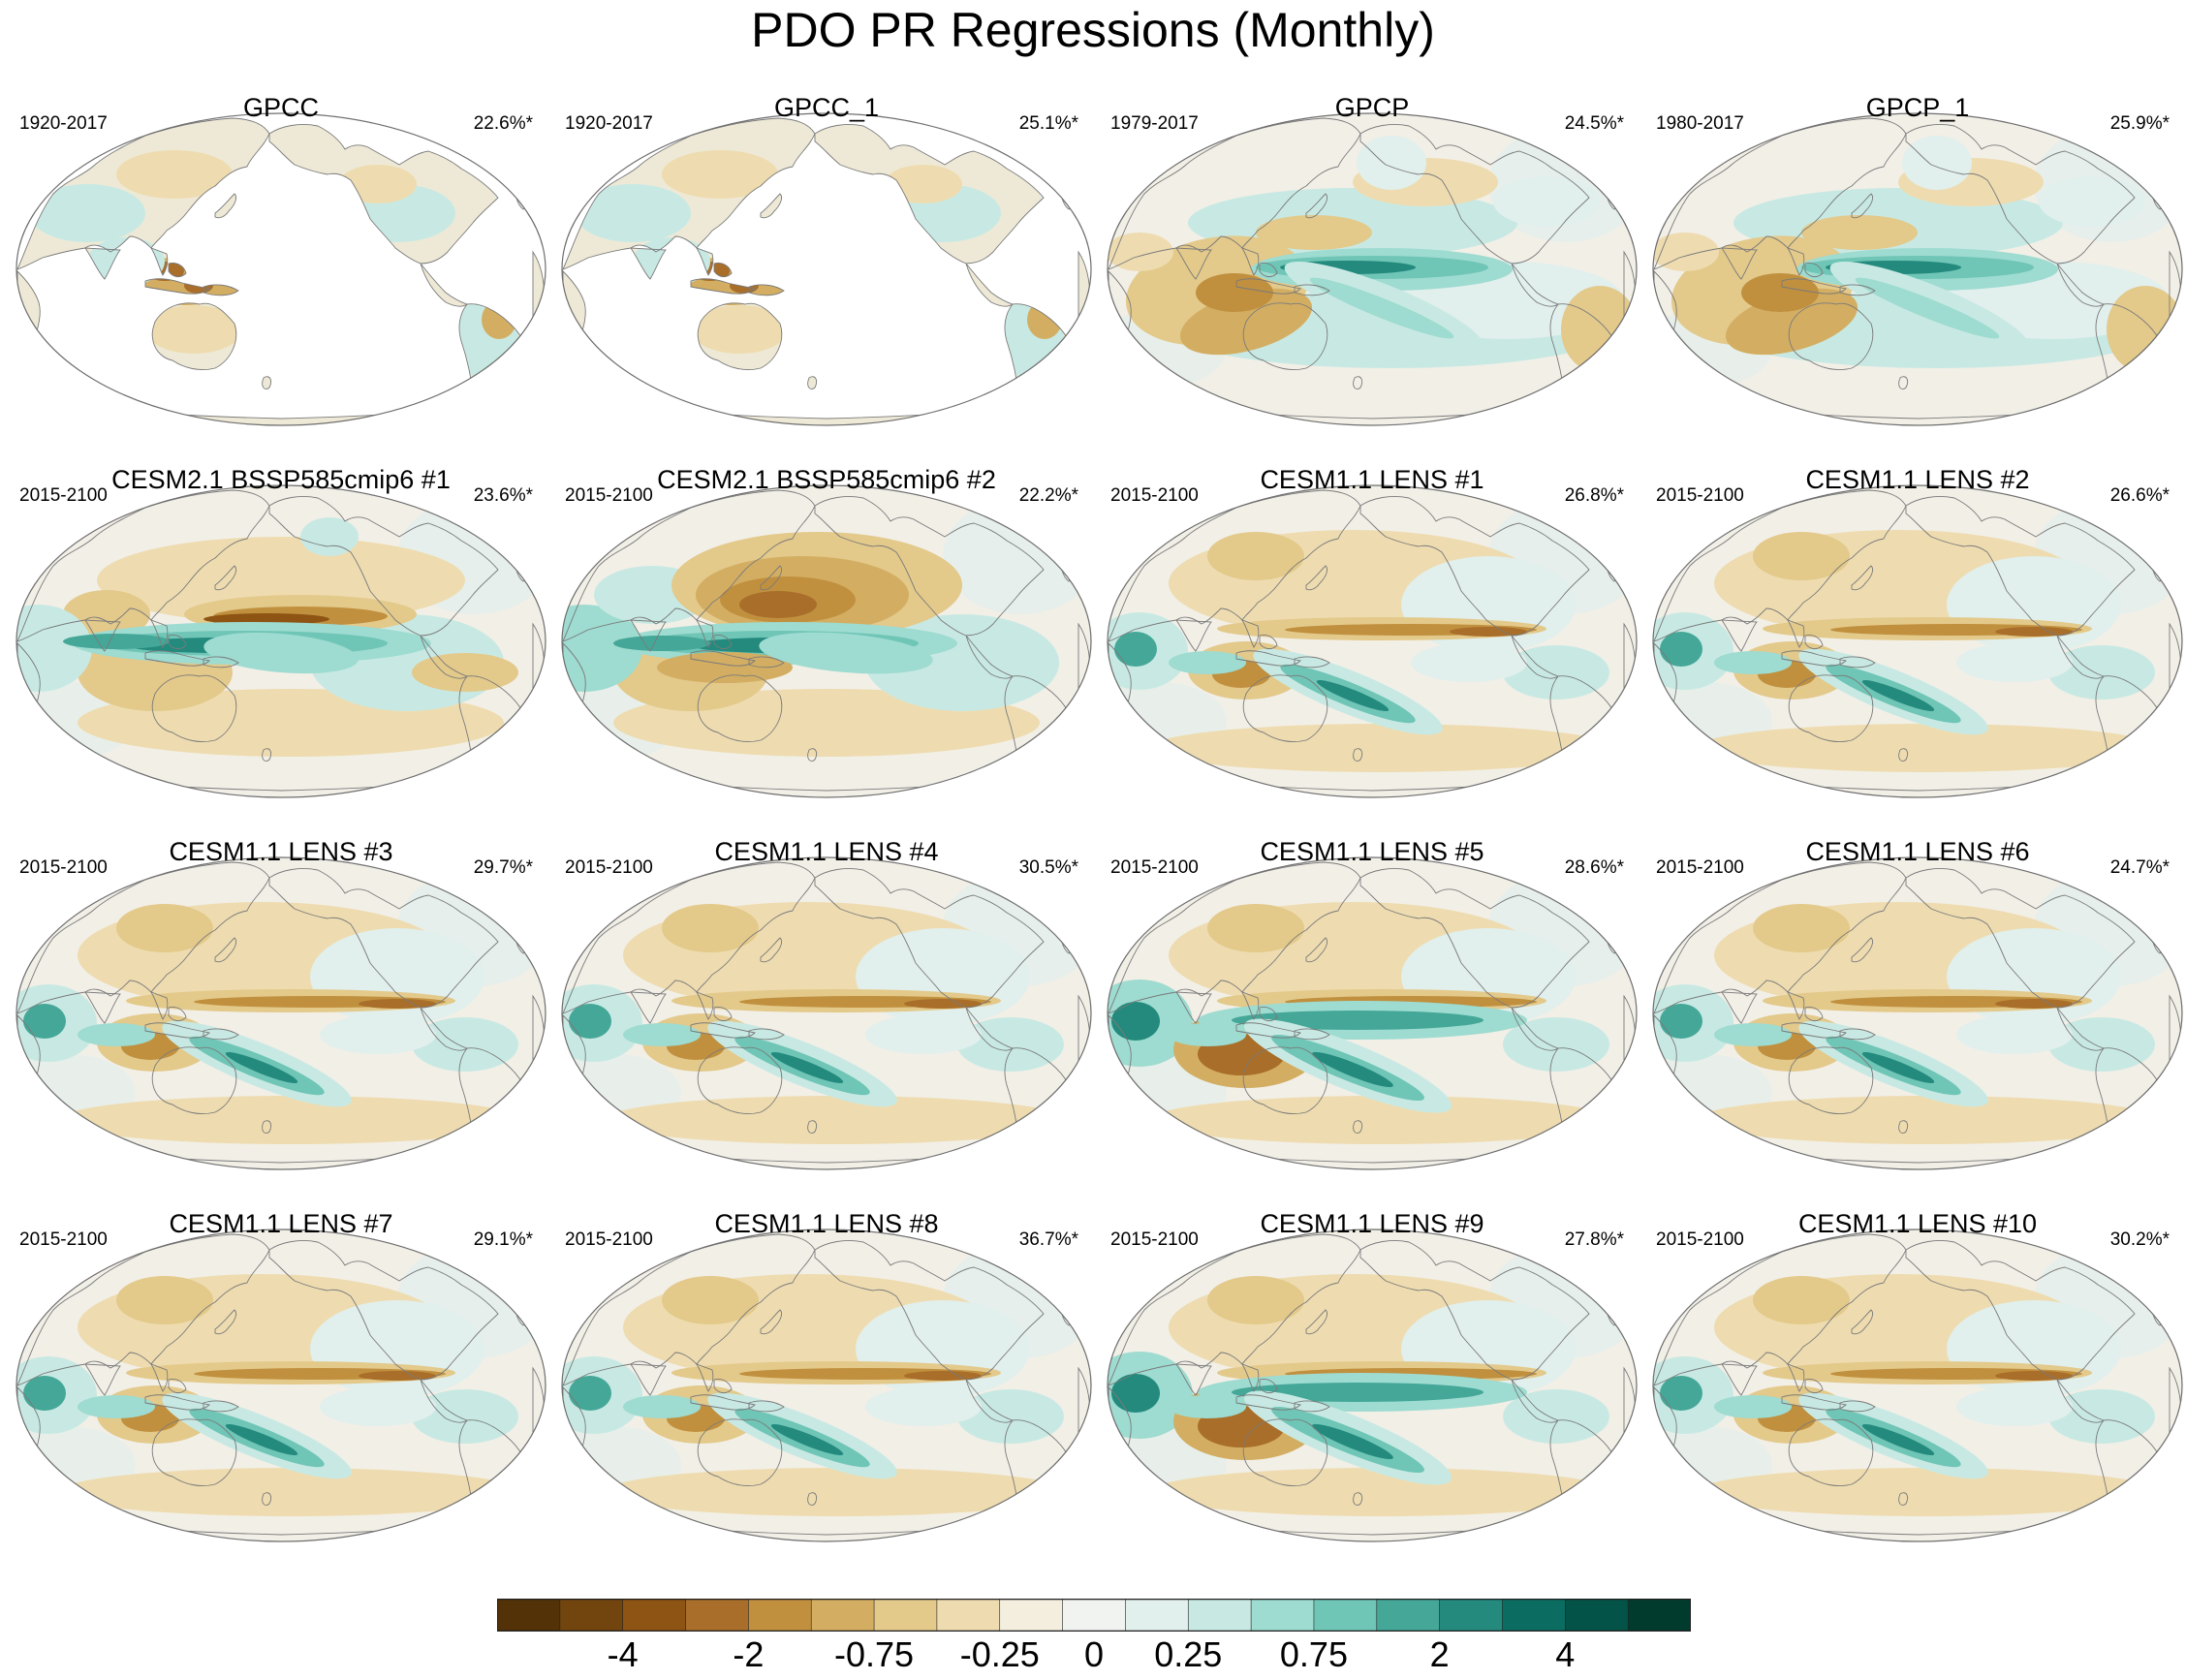  What do you see at coordinates (826, 851) in the screenshot?
I see `panel-title: CESM1.1 LENS #4` at bounding box center [826, 851].